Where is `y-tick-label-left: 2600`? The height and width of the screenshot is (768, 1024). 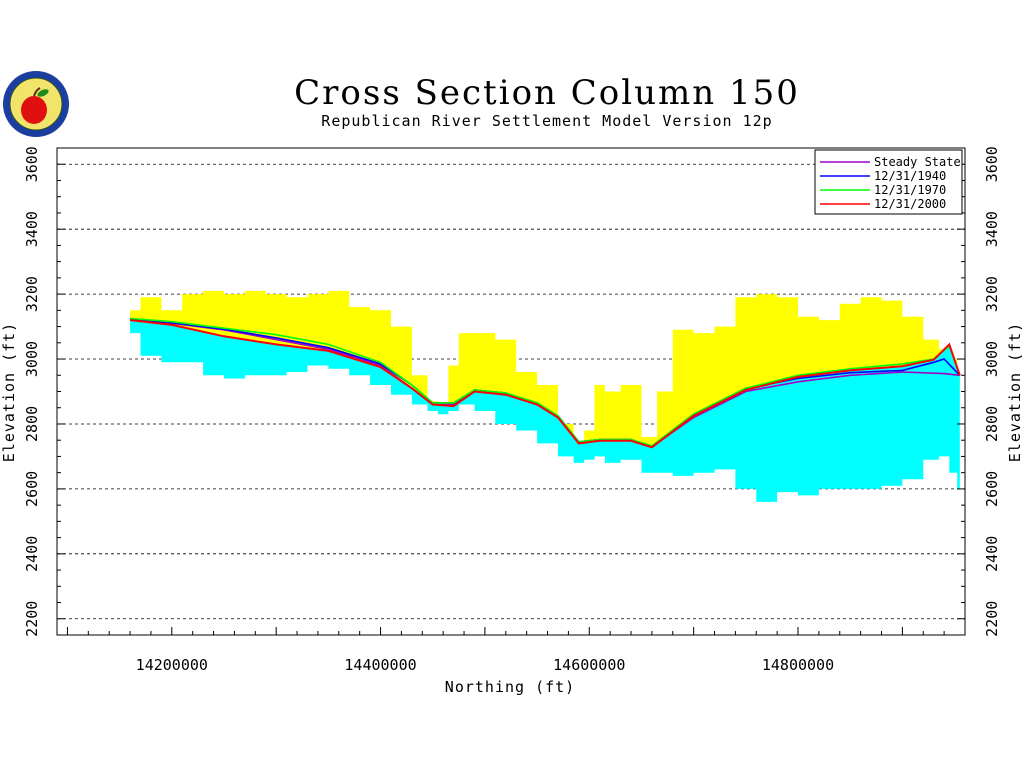
y-tick-label-left: 2600 is located at coordinates (32, 489).